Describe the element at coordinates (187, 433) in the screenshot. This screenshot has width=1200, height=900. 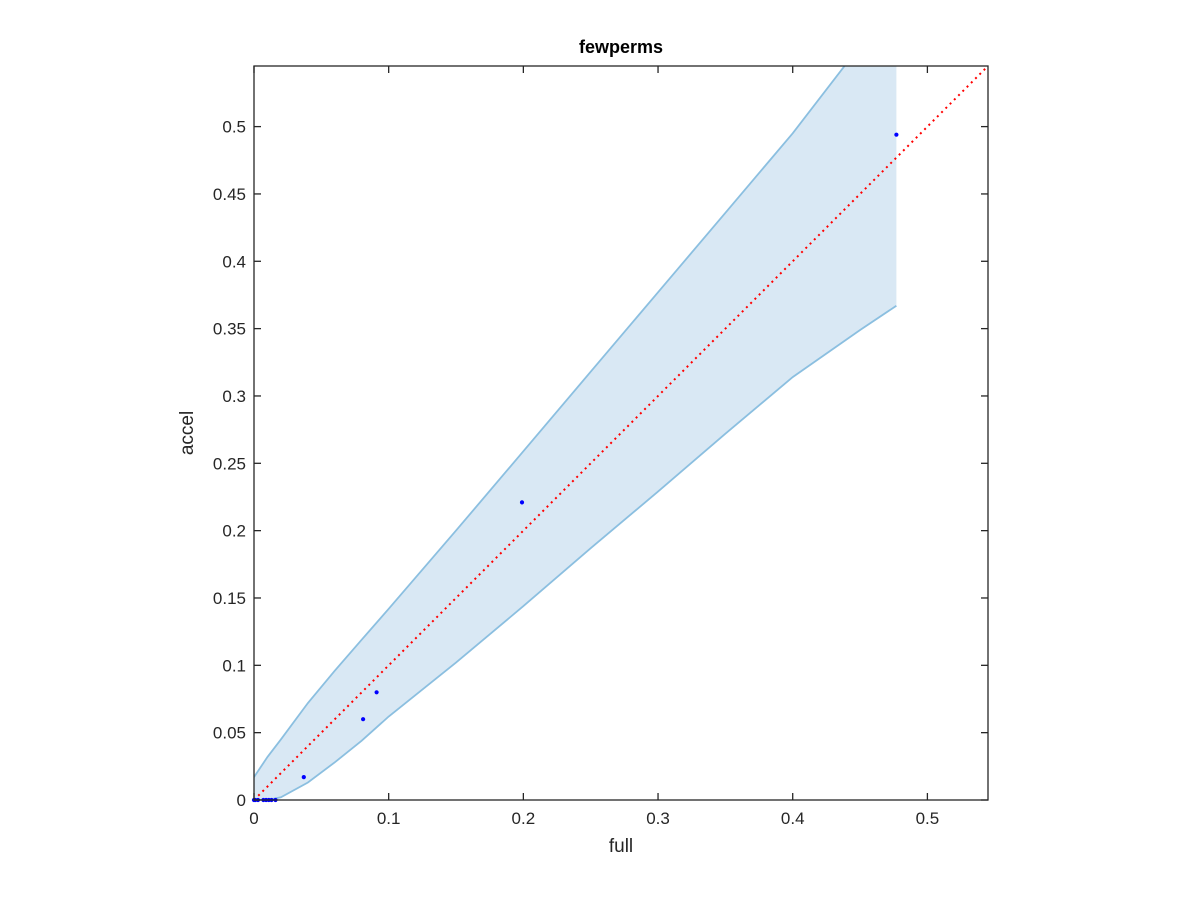
I see `y-axis-title: accel` at that location.